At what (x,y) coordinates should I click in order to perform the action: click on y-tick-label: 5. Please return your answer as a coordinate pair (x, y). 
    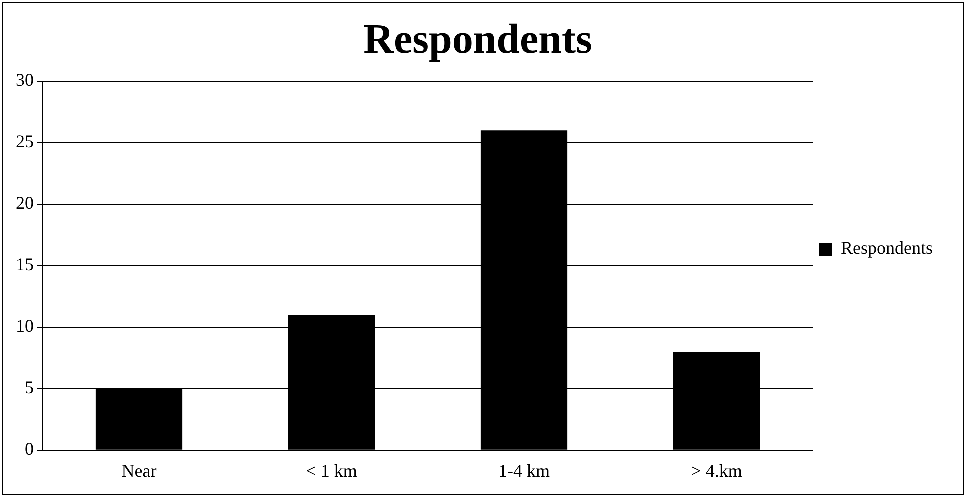
    Looking at the image, I should click on (29, 388).